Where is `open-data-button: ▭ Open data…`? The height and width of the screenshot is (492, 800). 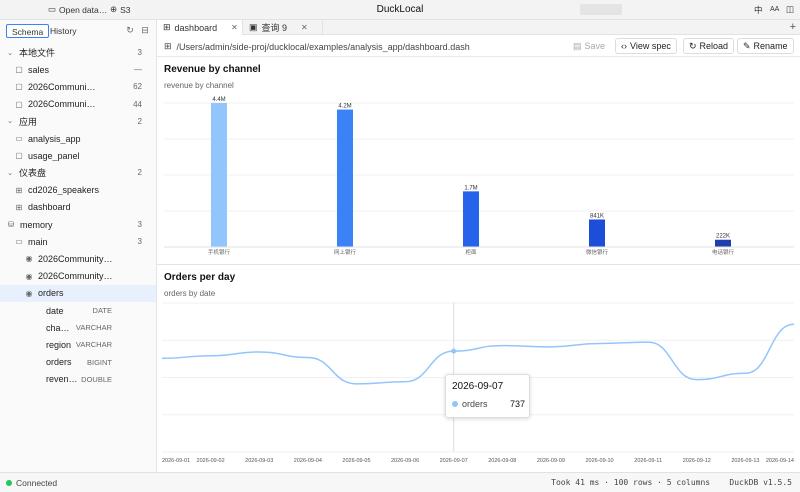
open-data-button: ▭ Open data… is located at coordinates (78, 9).